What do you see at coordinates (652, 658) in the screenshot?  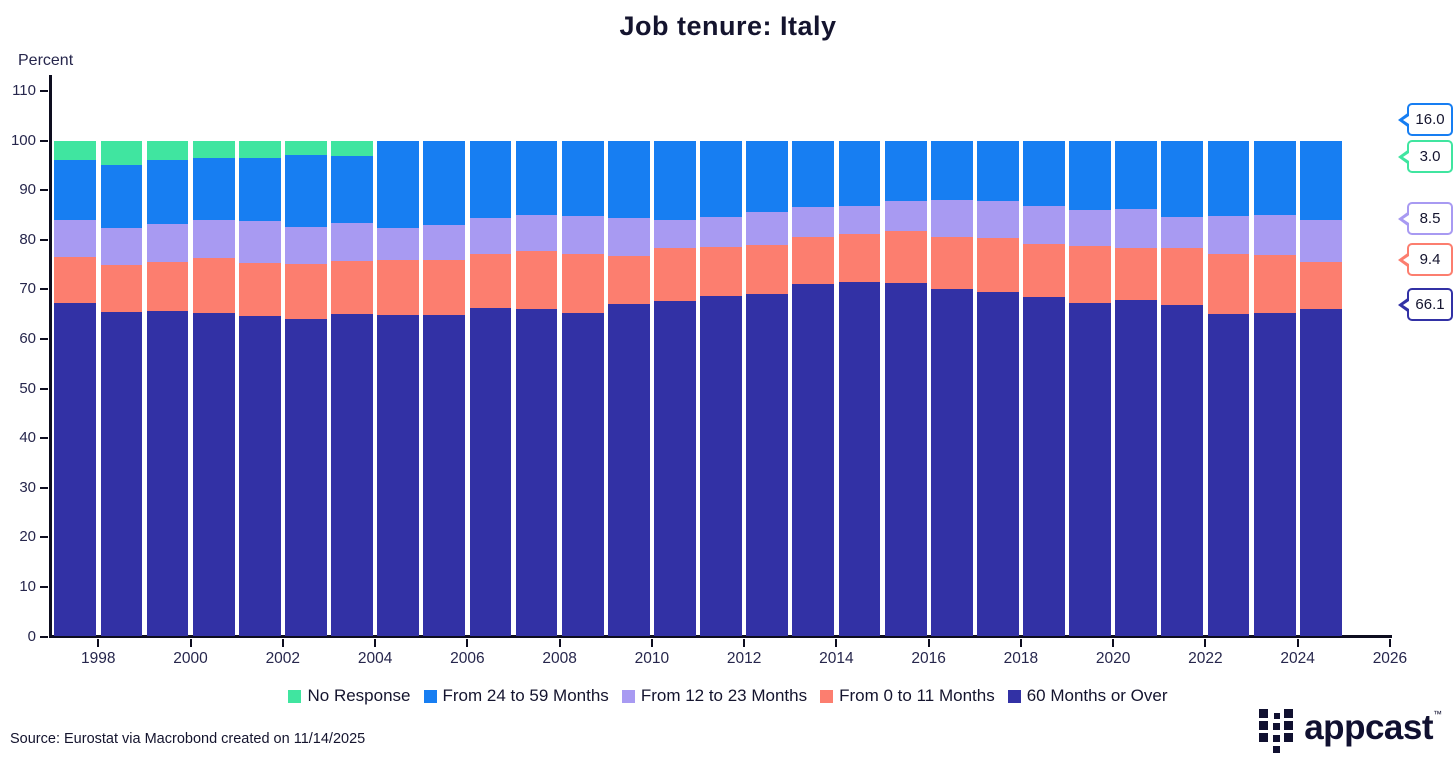 I see `x-tick-label: 2010` at bounding box center [652, 658].